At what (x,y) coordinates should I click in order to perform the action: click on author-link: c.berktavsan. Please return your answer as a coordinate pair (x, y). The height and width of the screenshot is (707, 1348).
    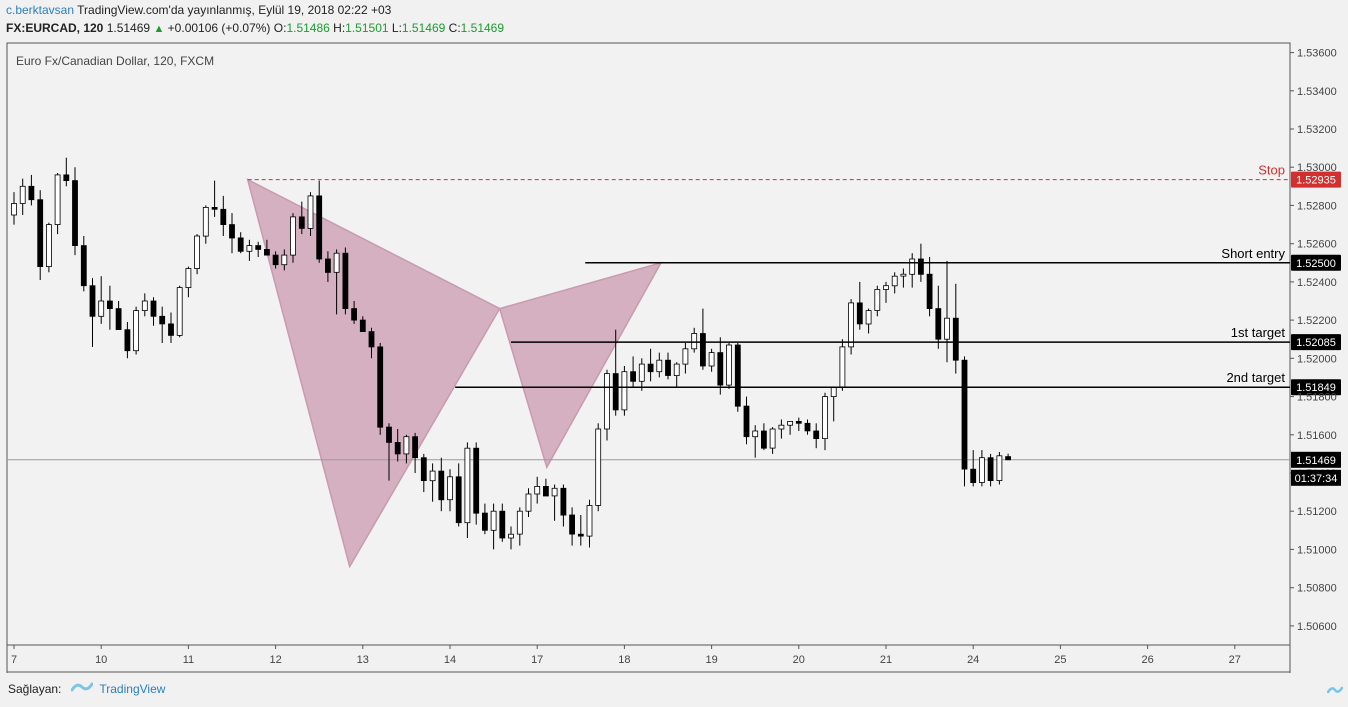
    Looking at the image, I should click on (40, 10).